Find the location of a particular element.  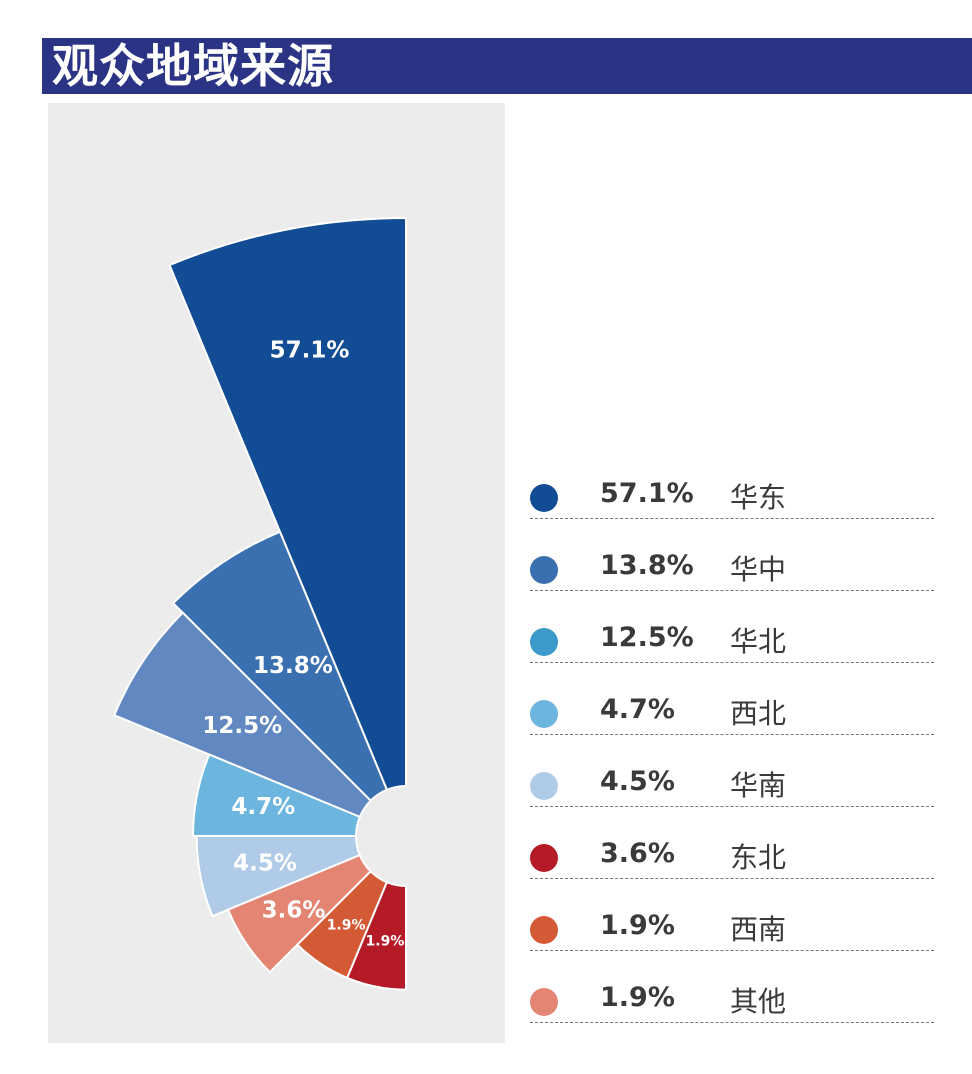

legend-region: 西南 is located at coordinates (758, 929).